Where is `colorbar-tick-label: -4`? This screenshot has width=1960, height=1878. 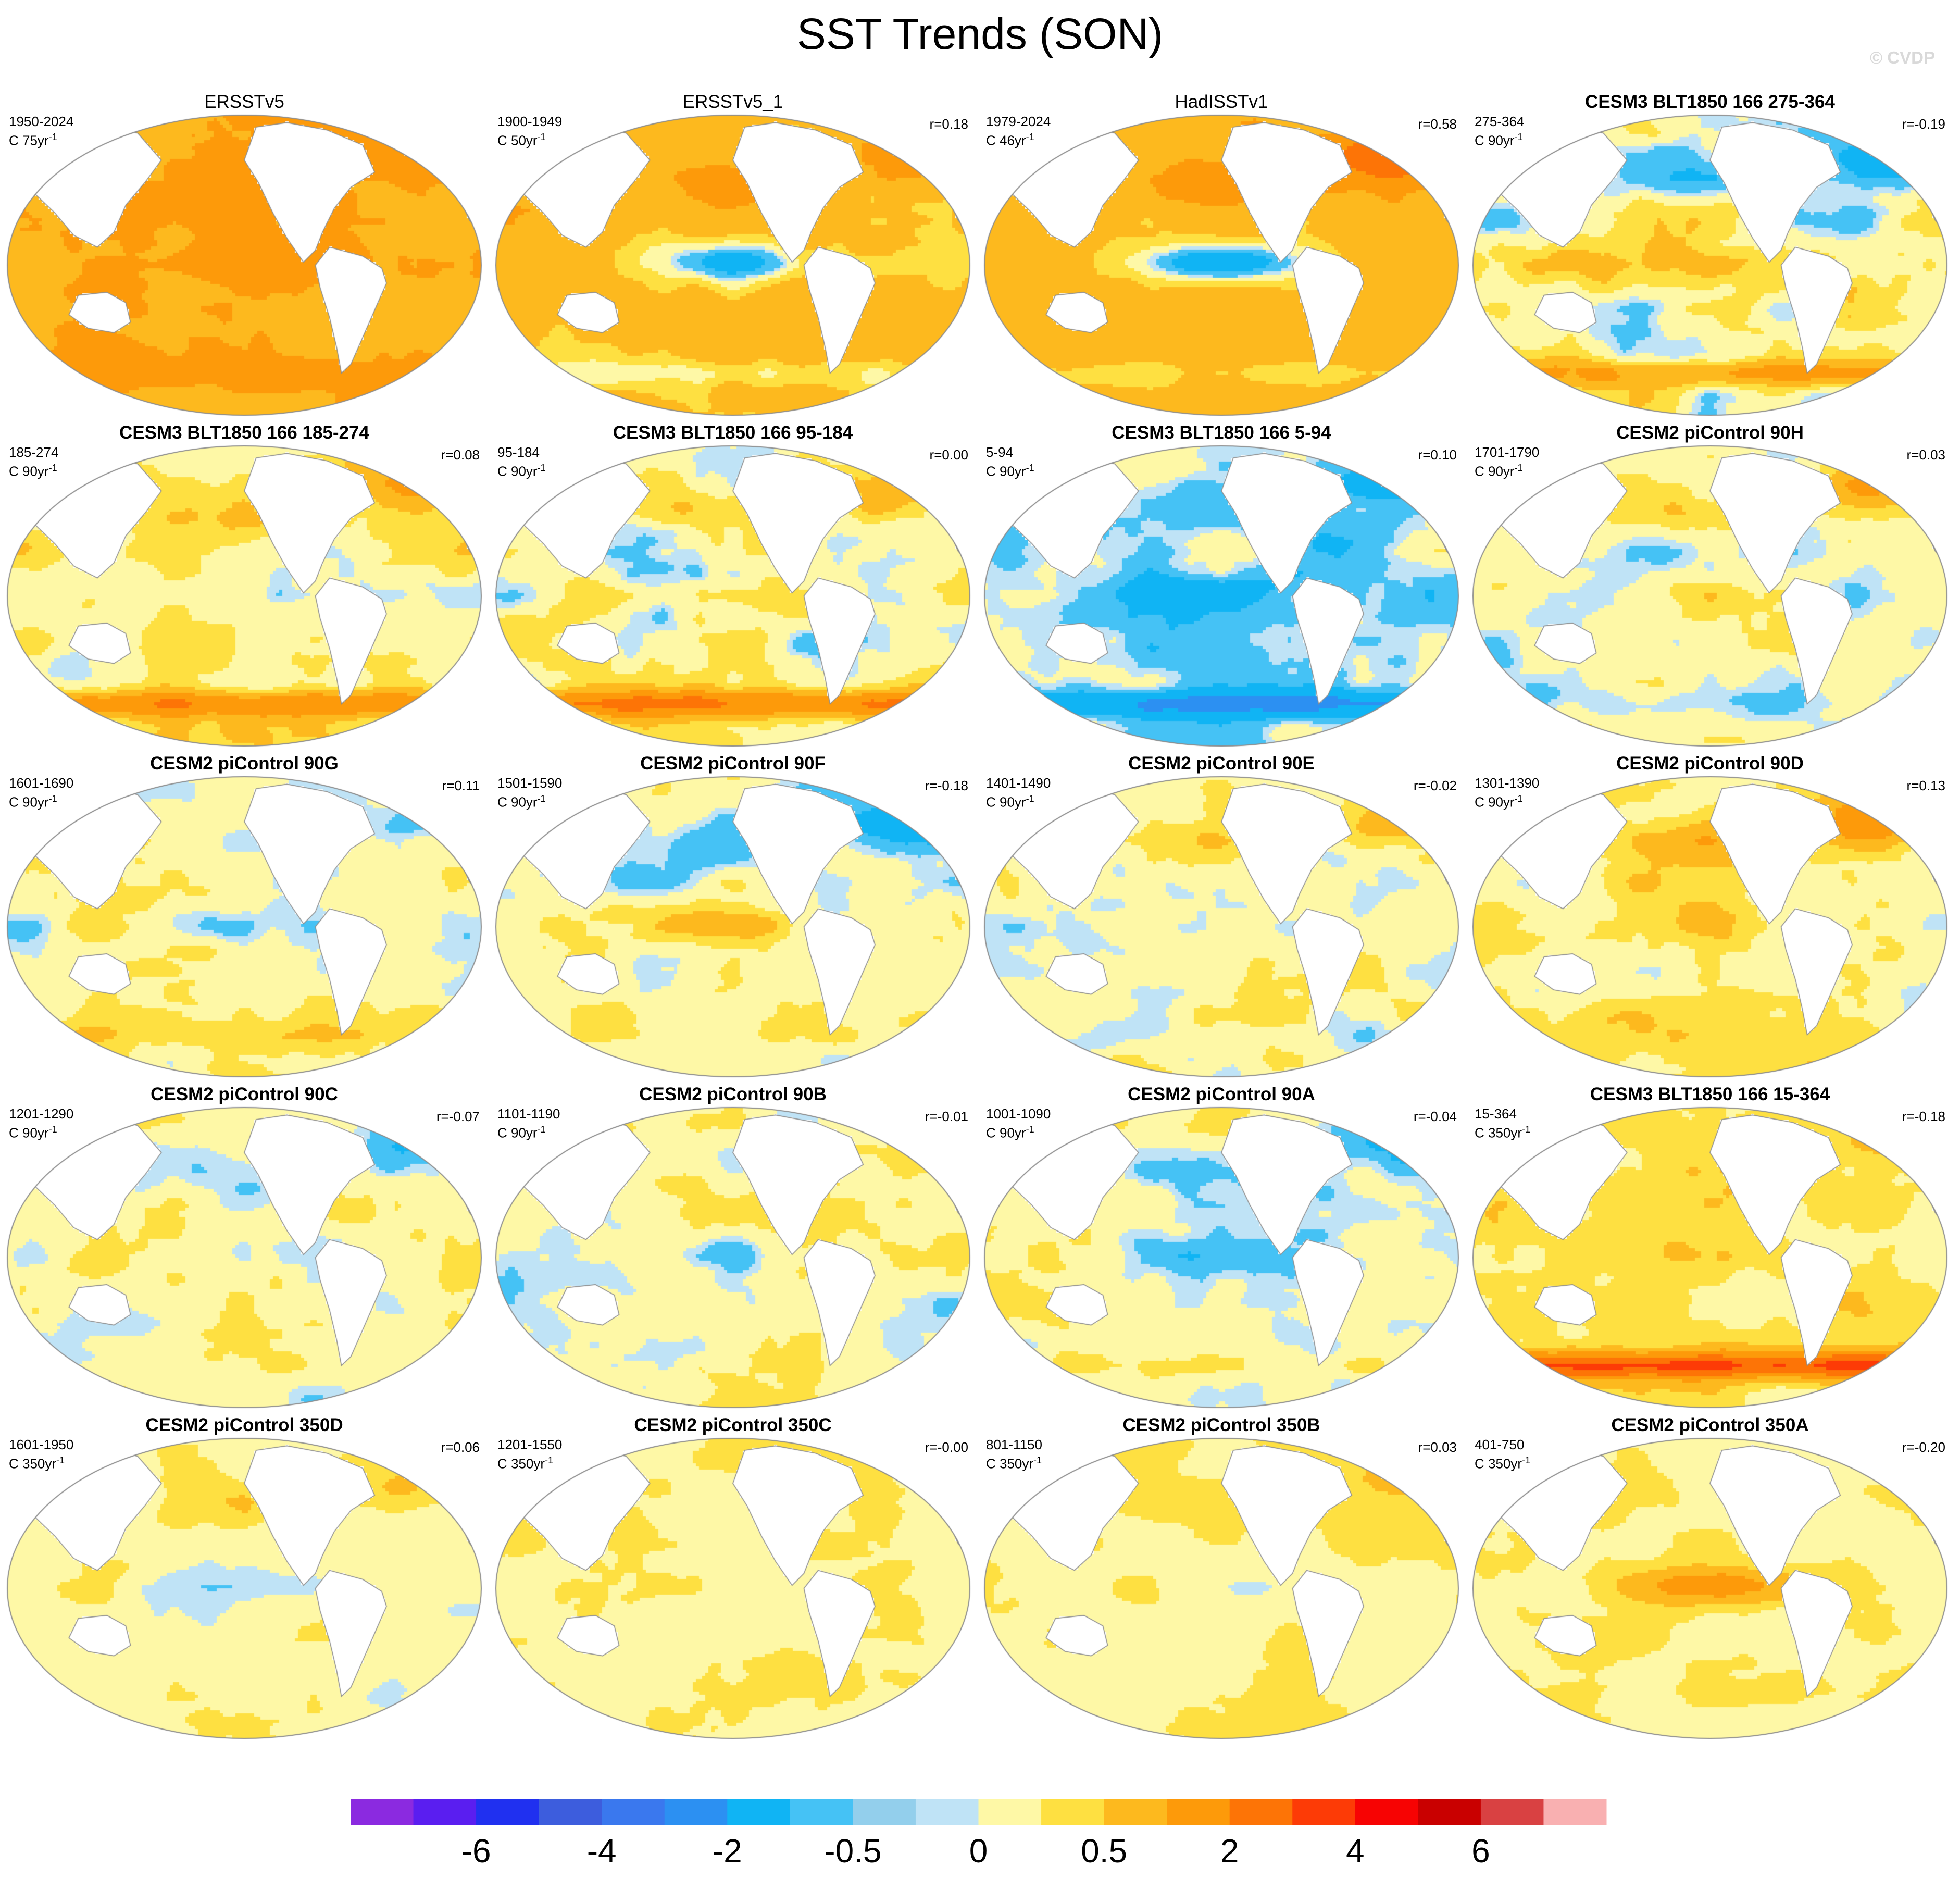 colorbar-tick-label: -4 is located at coordinates (602, 1851).